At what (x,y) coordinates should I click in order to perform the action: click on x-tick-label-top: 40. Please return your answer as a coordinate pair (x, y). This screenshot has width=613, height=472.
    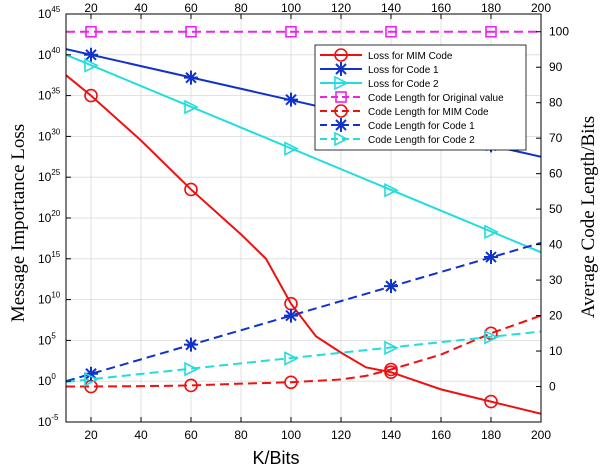
    Looking at the image, I should click on (141, 8).